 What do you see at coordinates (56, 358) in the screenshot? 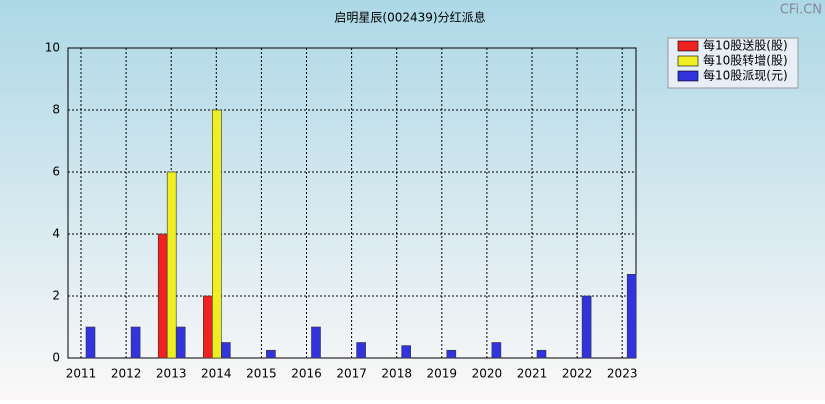
I see `y-tick-label: 0` at bounding box center [56, 358].